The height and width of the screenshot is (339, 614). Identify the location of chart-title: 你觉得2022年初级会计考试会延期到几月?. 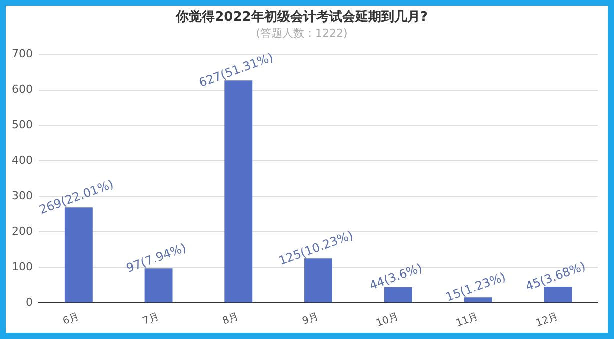
(301, 17).